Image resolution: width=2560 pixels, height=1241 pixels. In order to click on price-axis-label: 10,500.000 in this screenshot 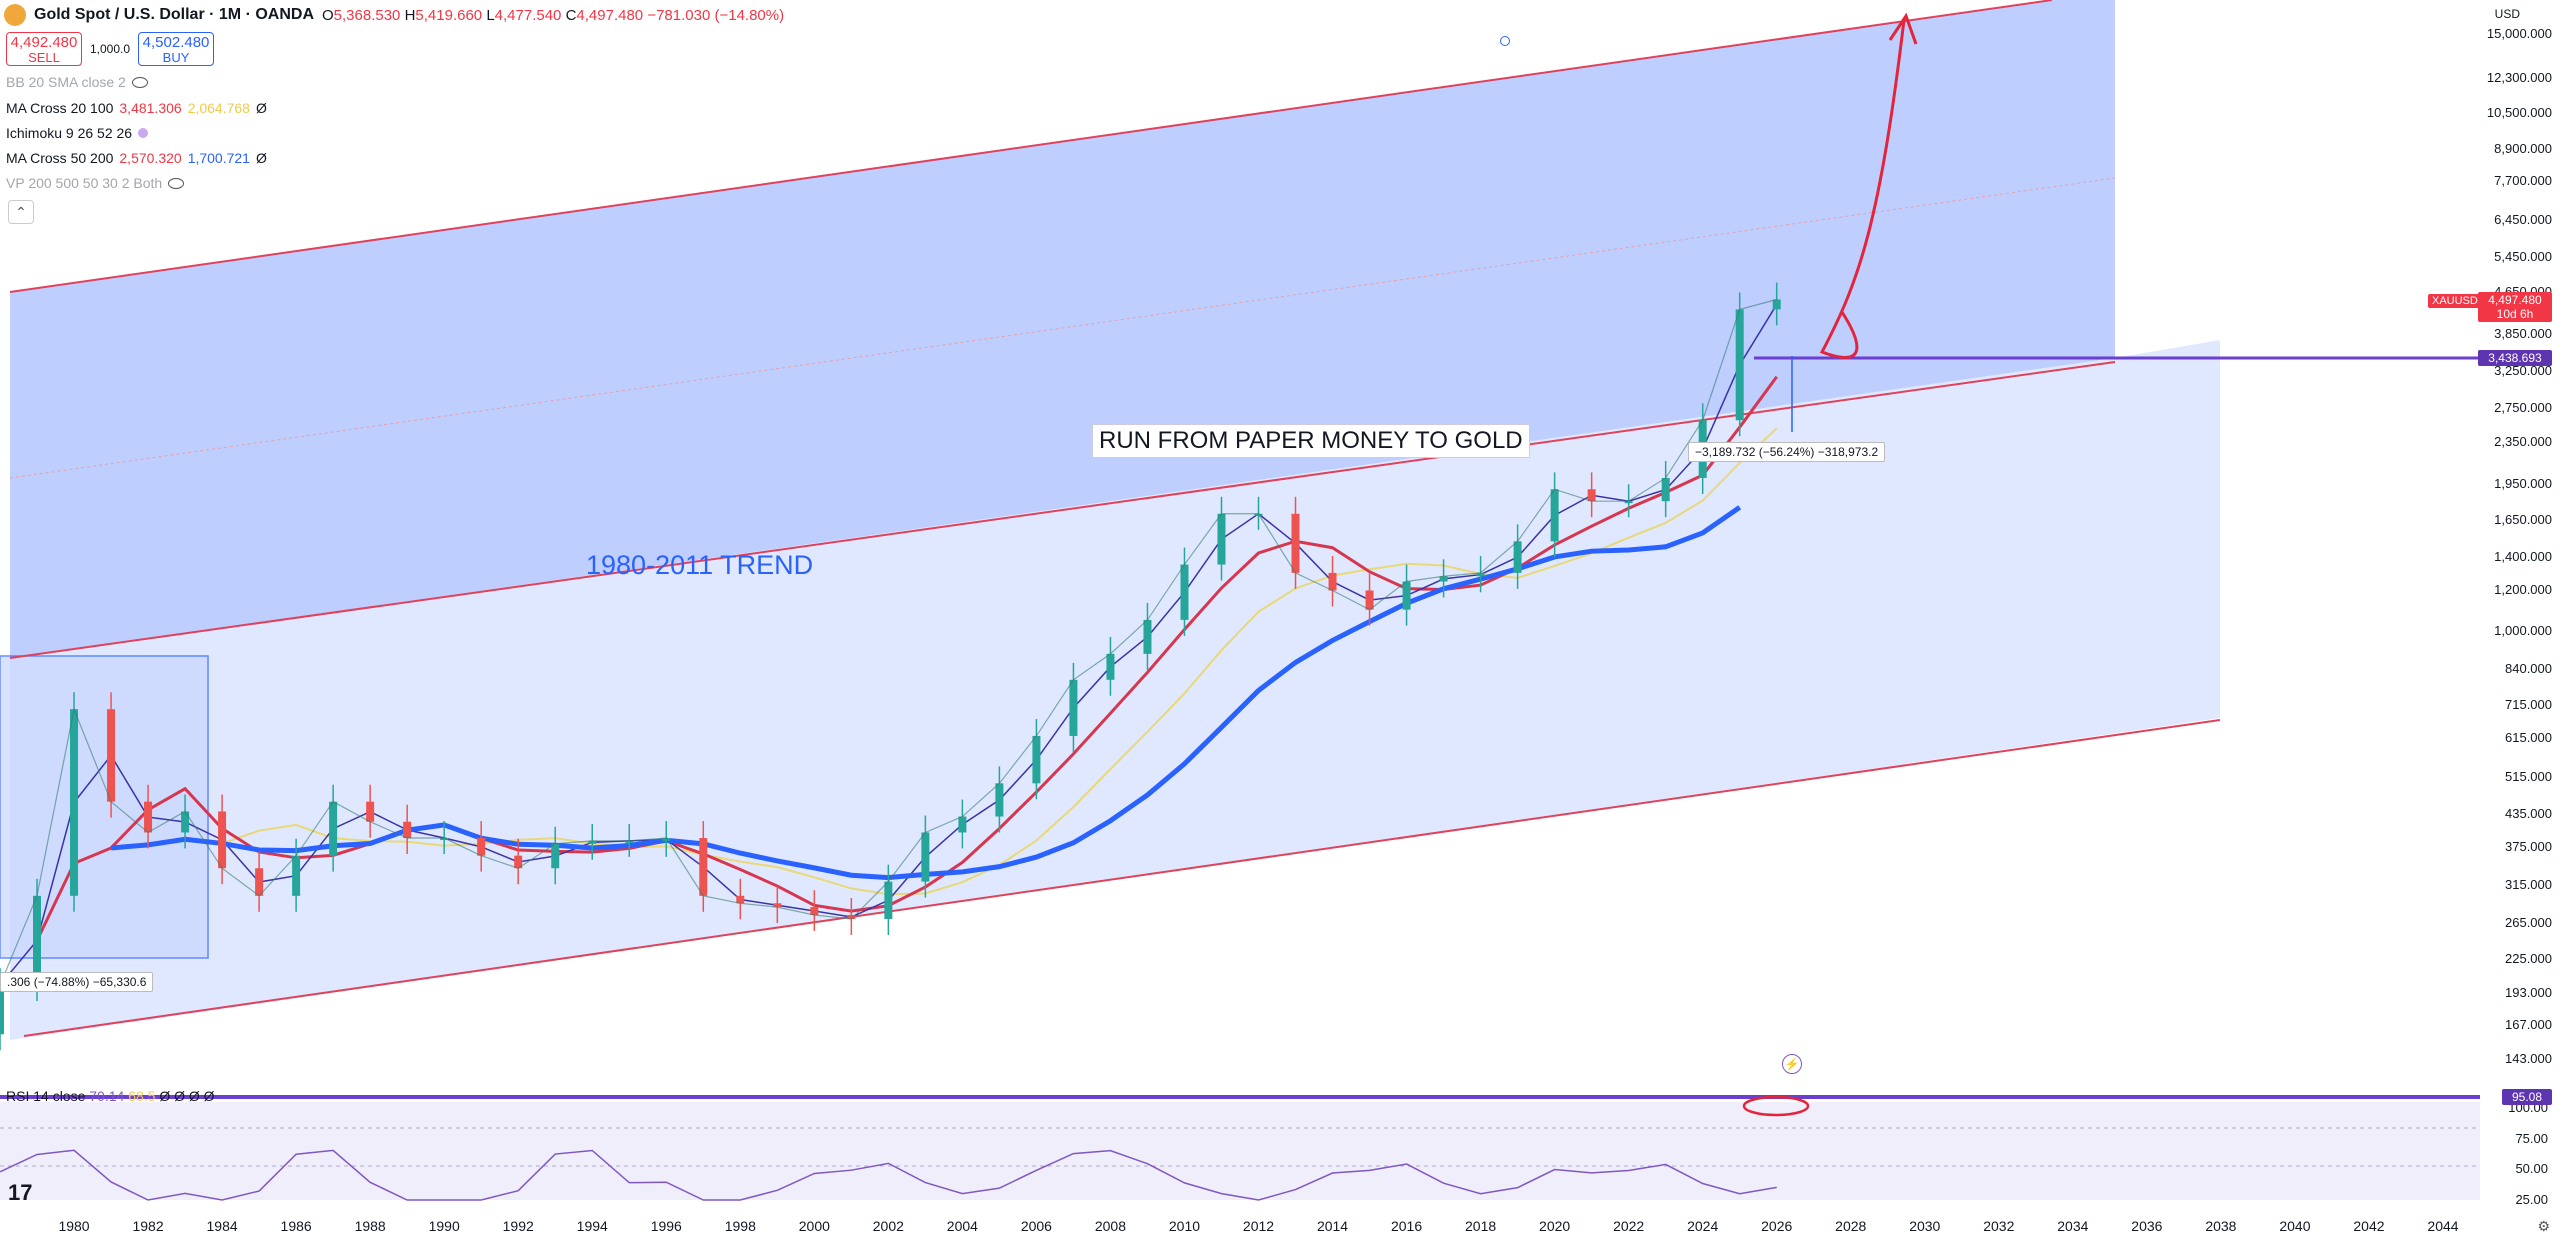, I will do `click(2519, 112)`.